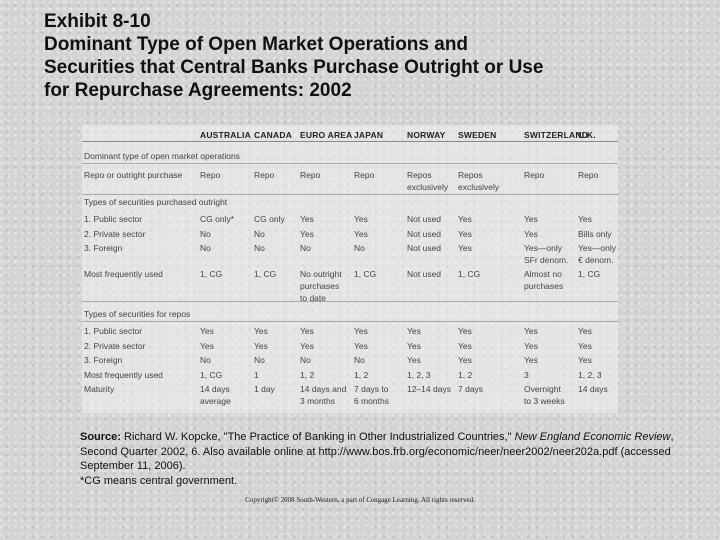 Image resolution: width=720 pixels, height=540 pixels. What do you see at coordinates (123, 274) in the screenshot?
I see `row-label: Most frequently used` at bounding box center [123, 274].